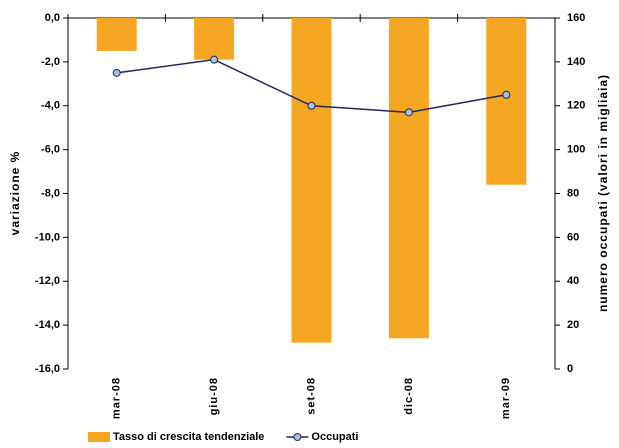 This screenshot has height=448, width=619. I want to click on y-tick-label: 0,0, so click(52, 18).